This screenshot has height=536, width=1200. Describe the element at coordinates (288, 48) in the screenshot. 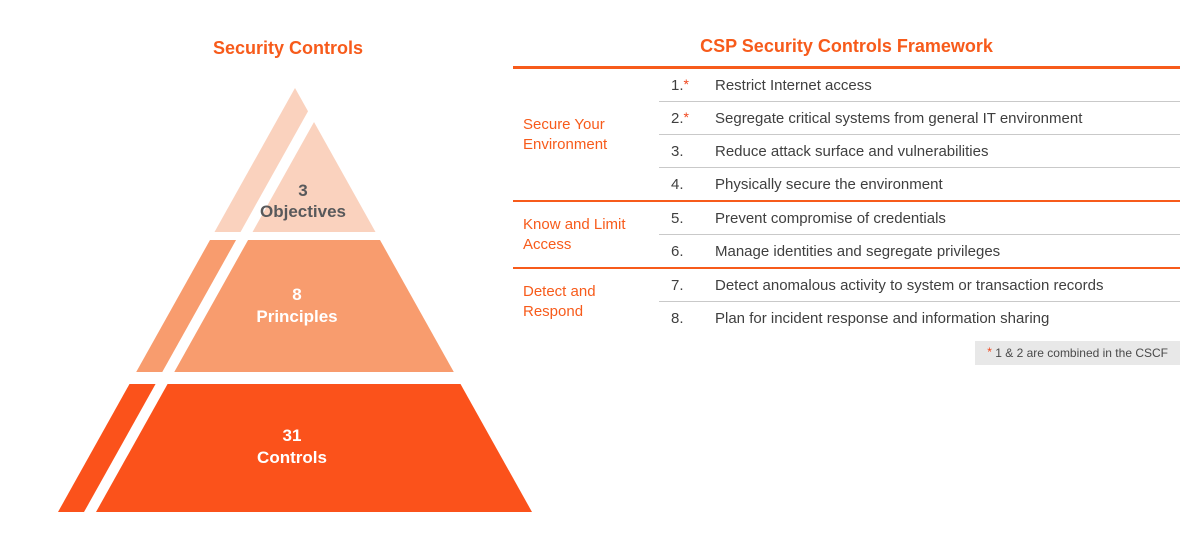

I see `pyramid-title: Security Controls` at that location.